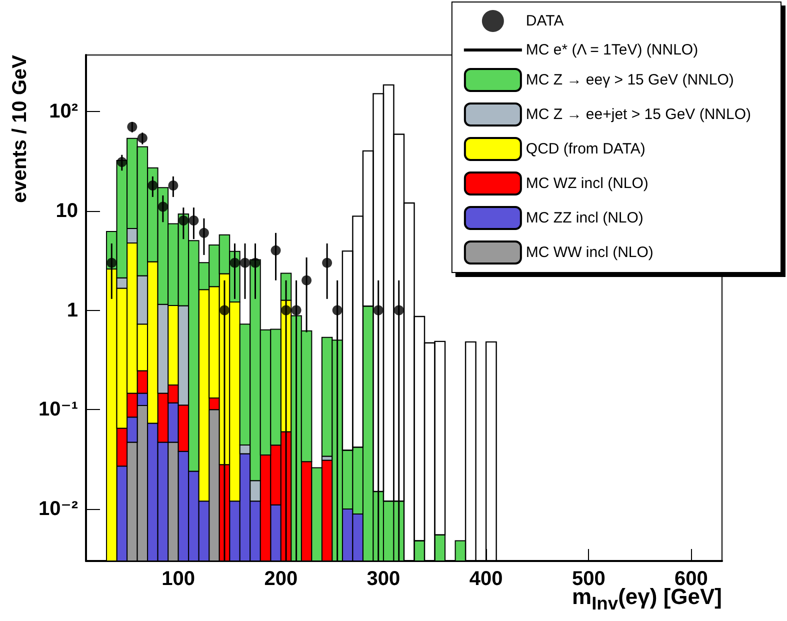  I want to click on legend-label: MC WW incl (NLO), so click(590, 252).